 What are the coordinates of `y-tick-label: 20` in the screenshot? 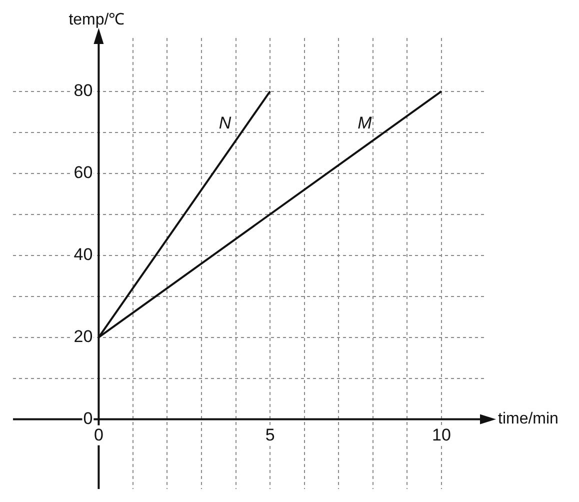 It's located at (83, 336).